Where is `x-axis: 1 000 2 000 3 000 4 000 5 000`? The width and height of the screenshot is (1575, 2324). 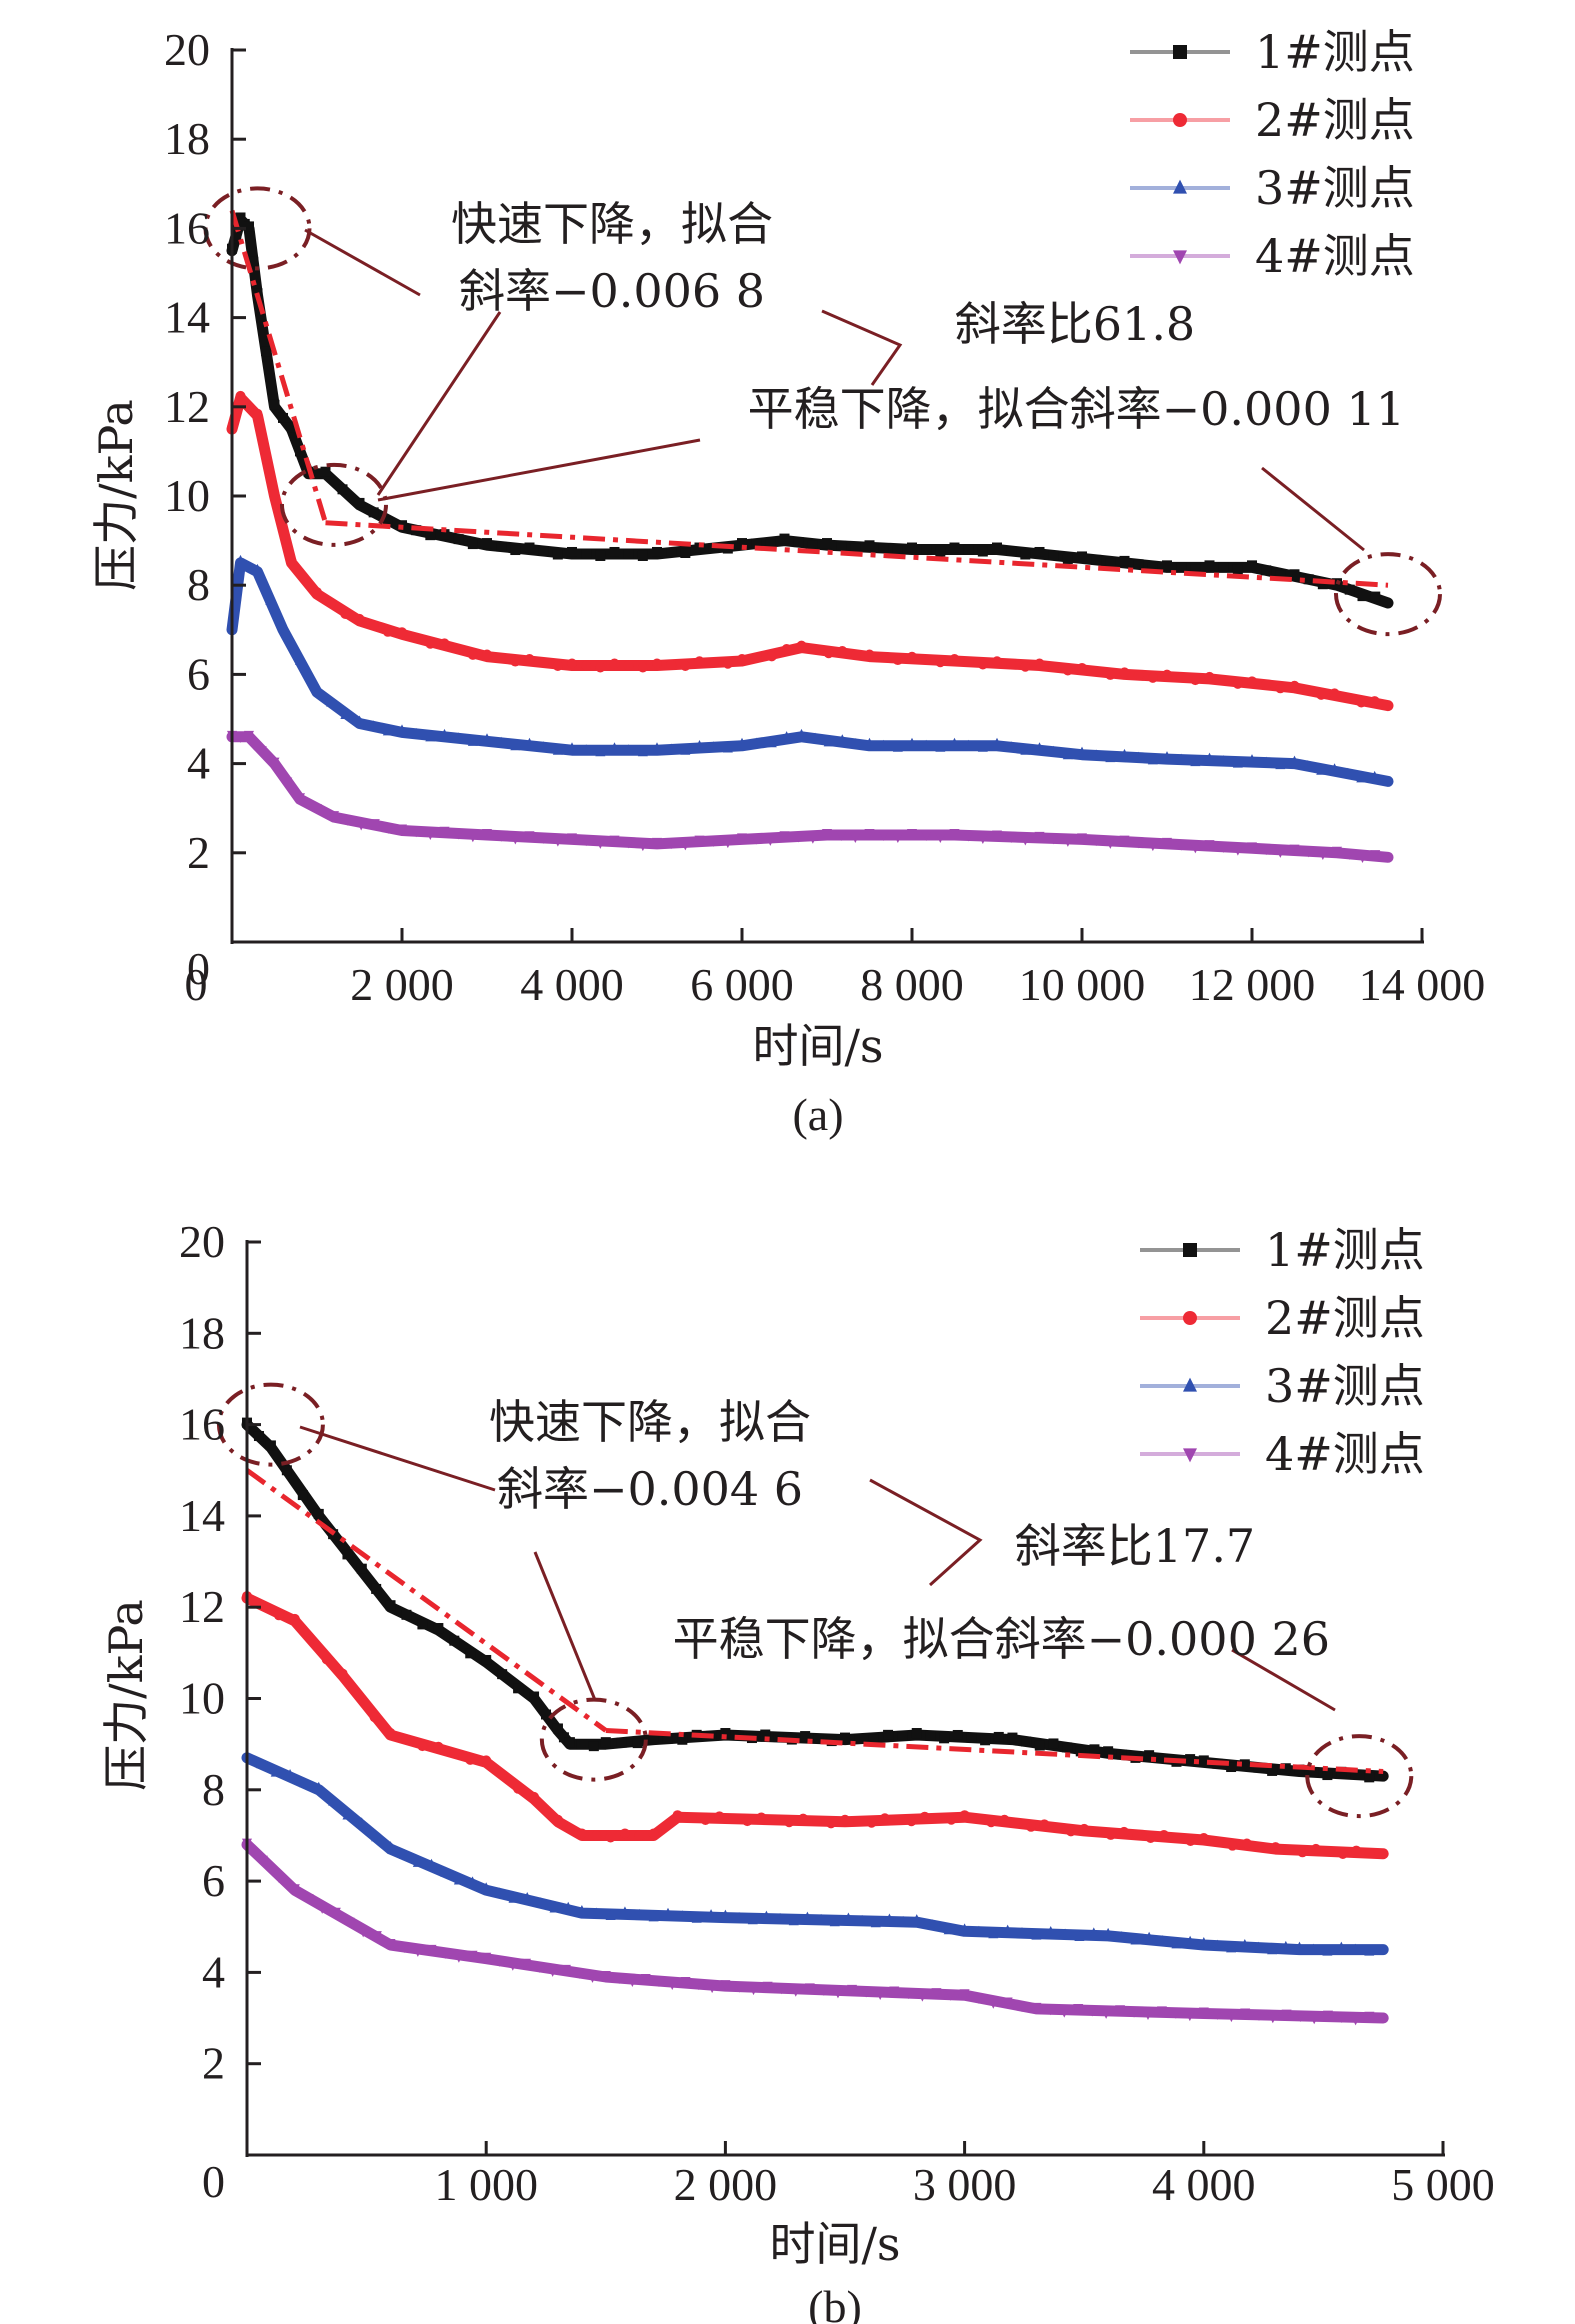 x-axis: 1 000 2 000 3 000 4 000 5 000 is located at coordinates (870, 2175).